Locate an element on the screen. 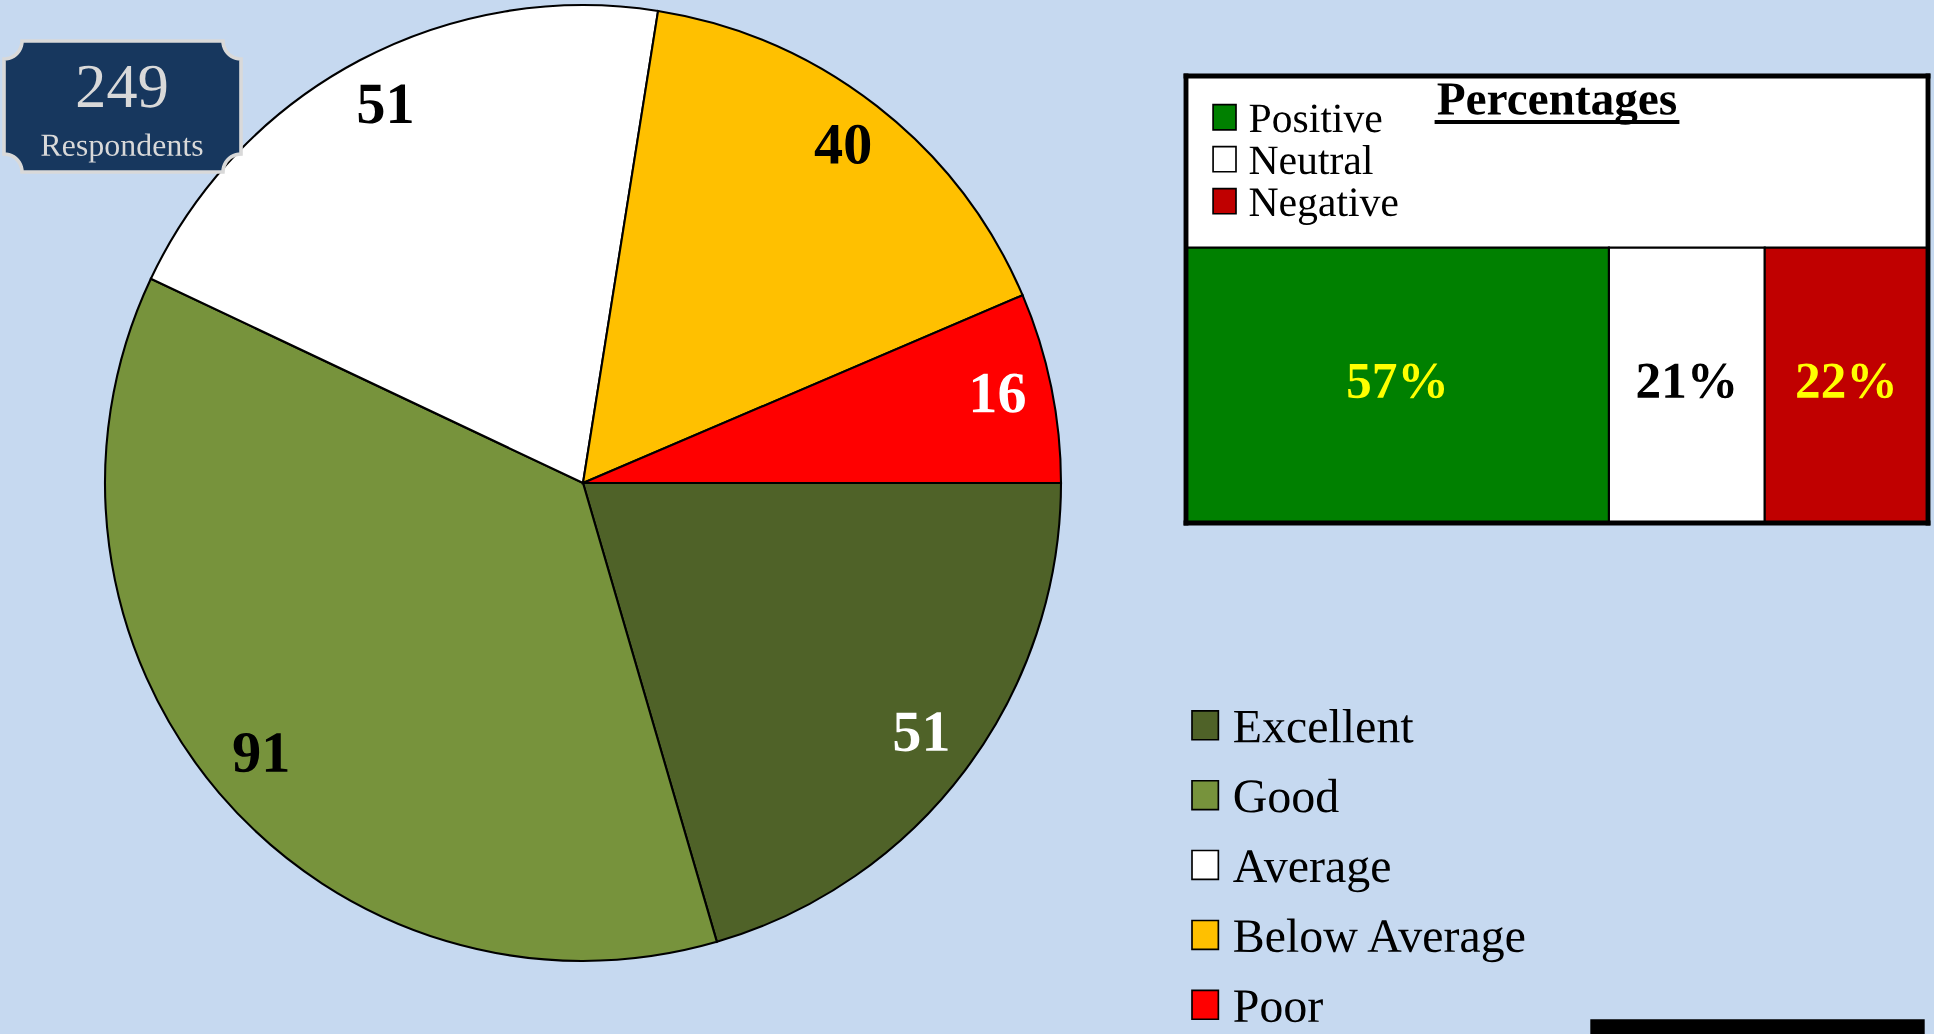 The height and width of the screenshot is (1034, 1934). chart-title: Percentages is located at coordinates (1557, 104).